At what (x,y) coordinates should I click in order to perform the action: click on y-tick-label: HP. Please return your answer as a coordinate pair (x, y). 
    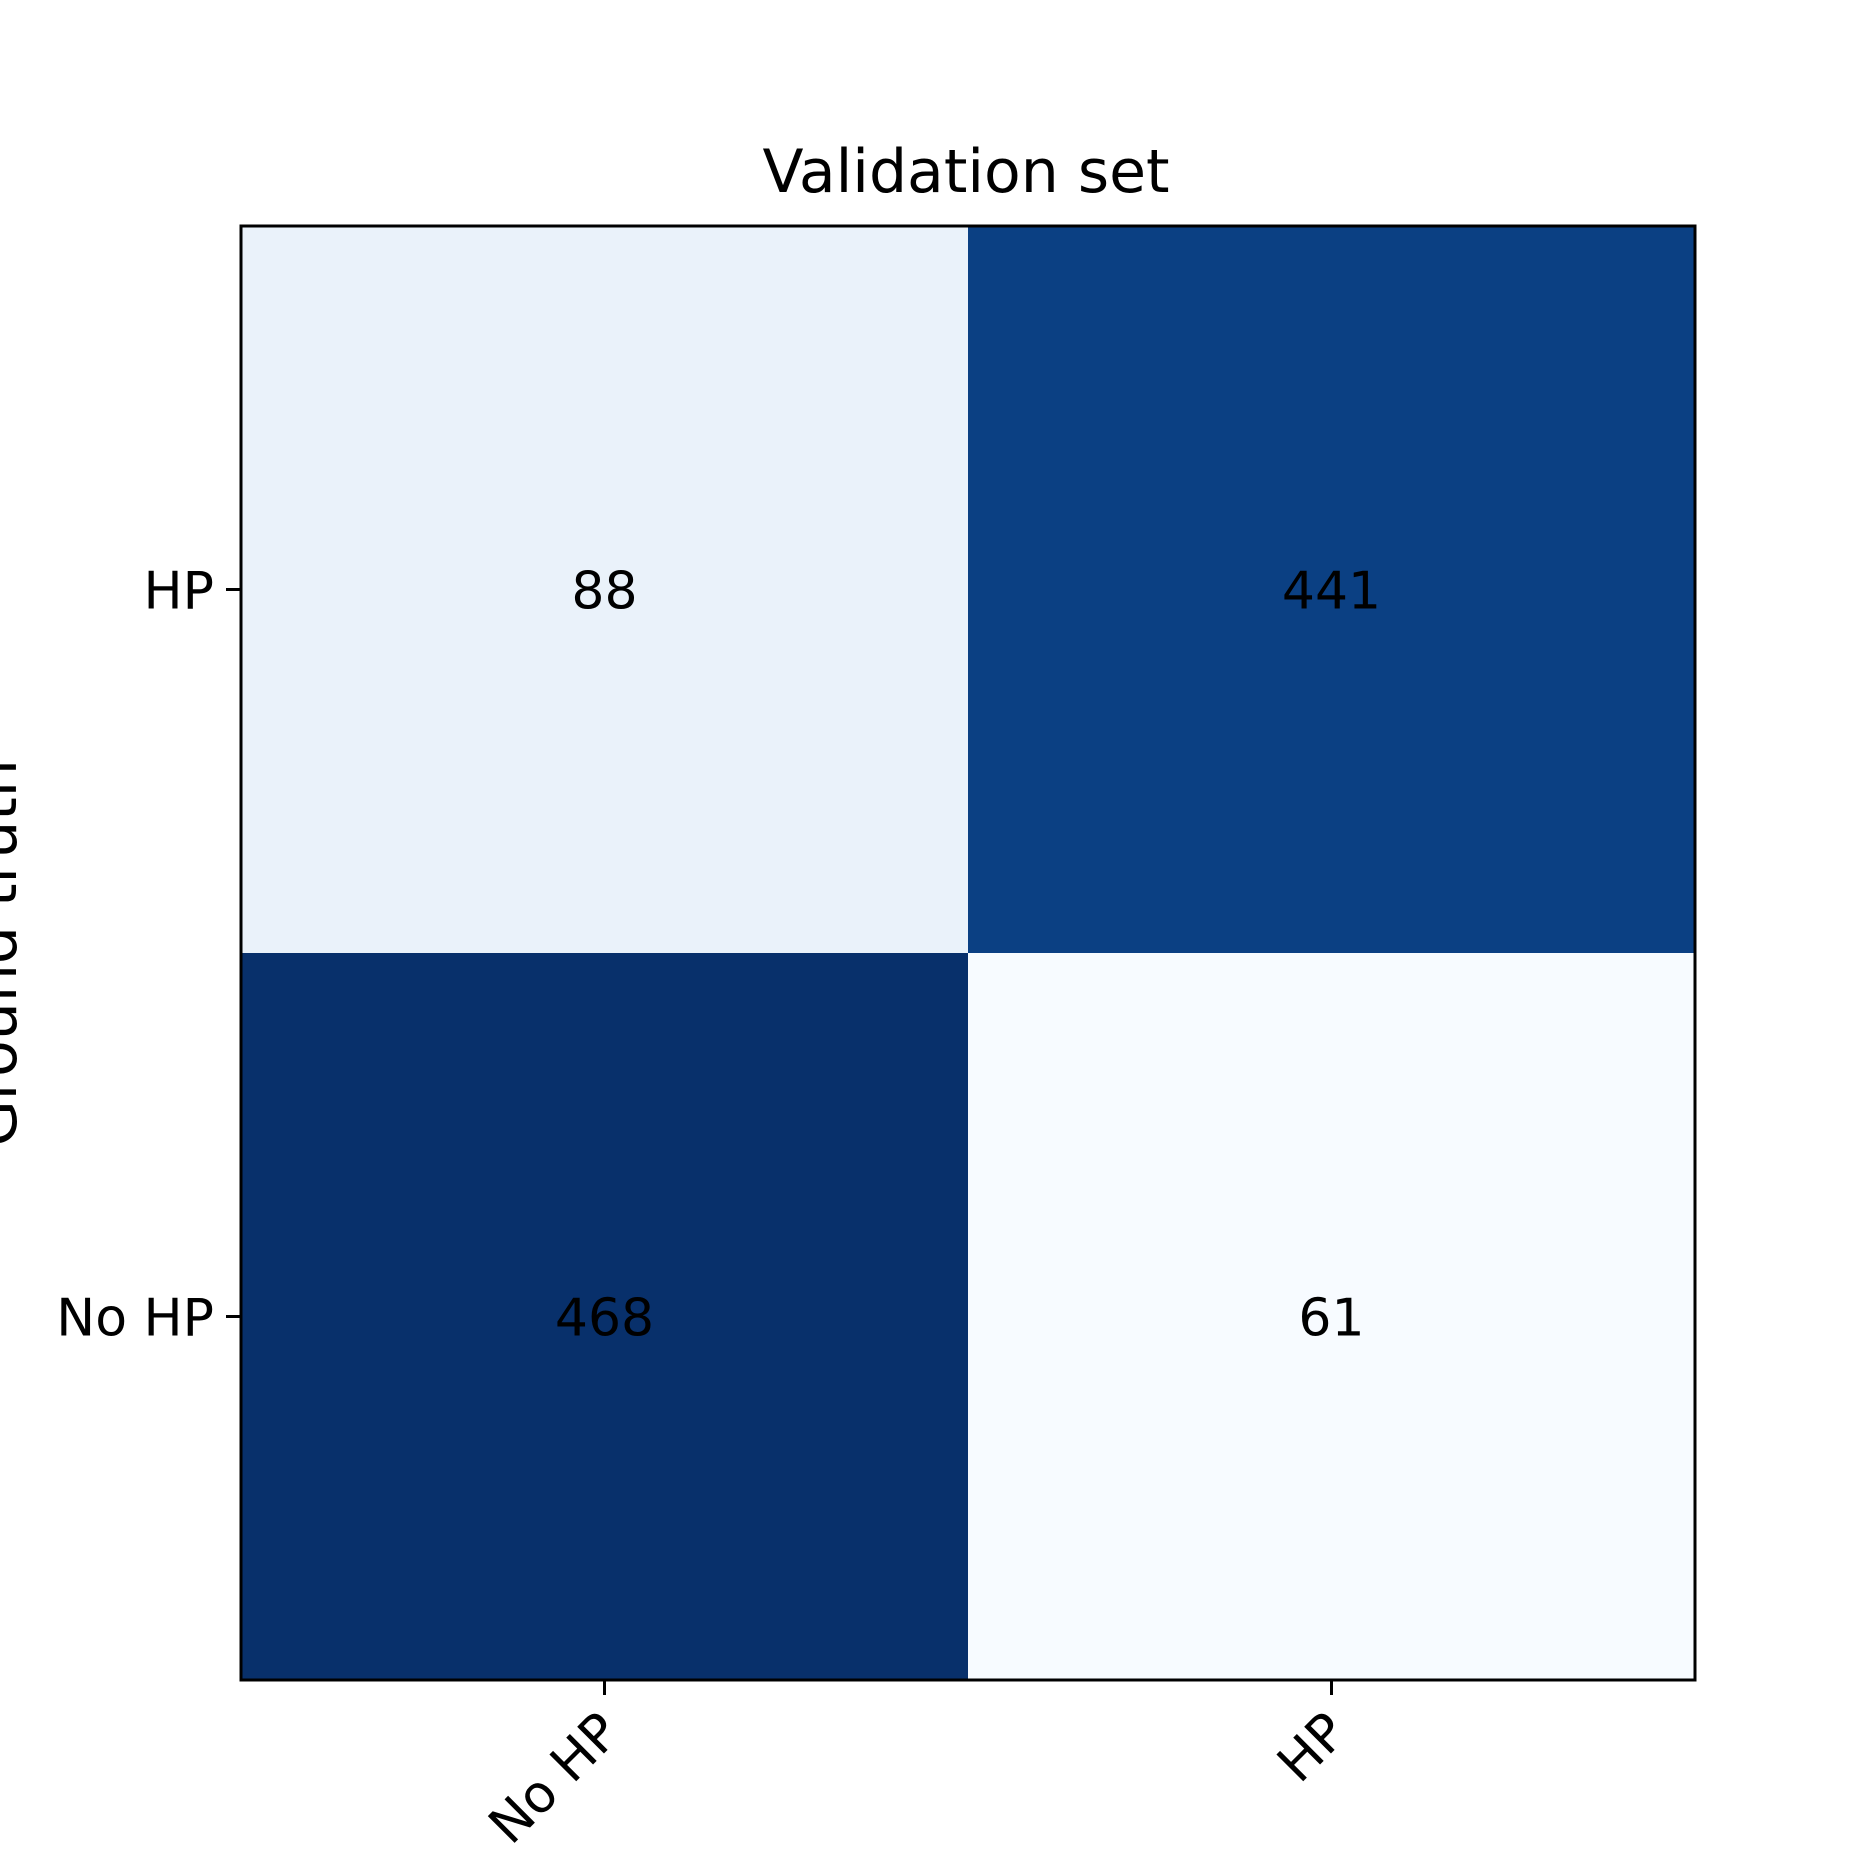
    Looking at the image, I should click on (179, 592).